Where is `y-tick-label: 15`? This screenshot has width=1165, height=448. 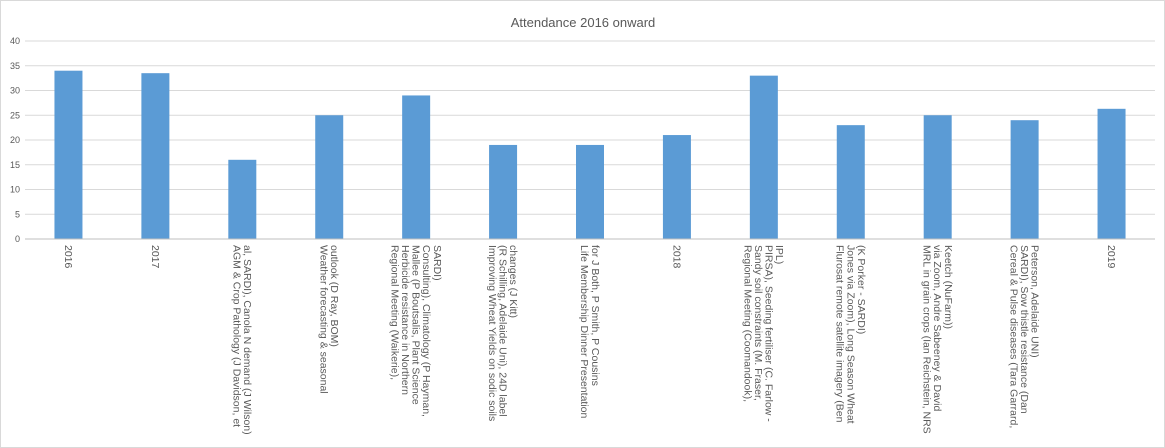 y-tick-label: 15 is located at coordinates (15, 165).